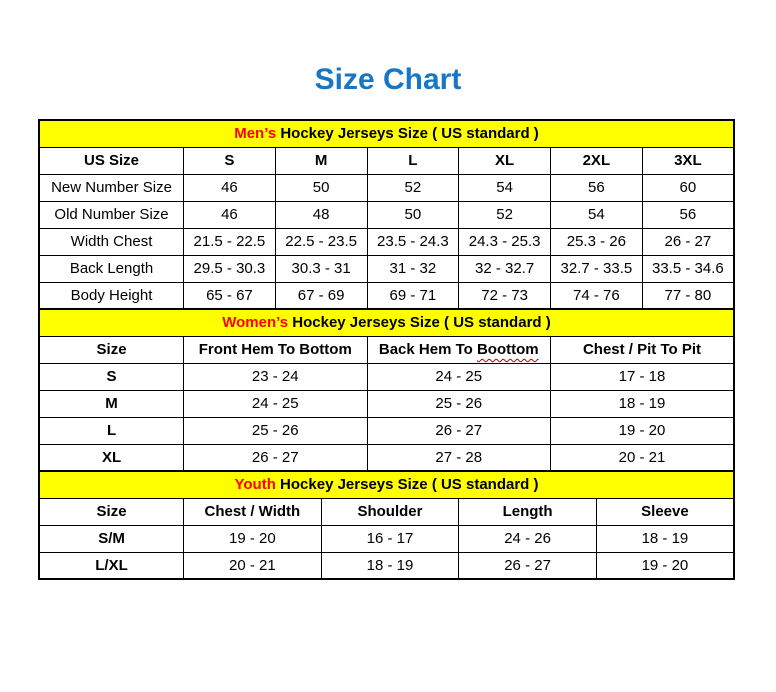 This screenshot has width=776, height=692. What do you see at coordinates (427, 349) in the screenshot?
I see `header-text: Back Hem To` at bounding box center [427, 349].